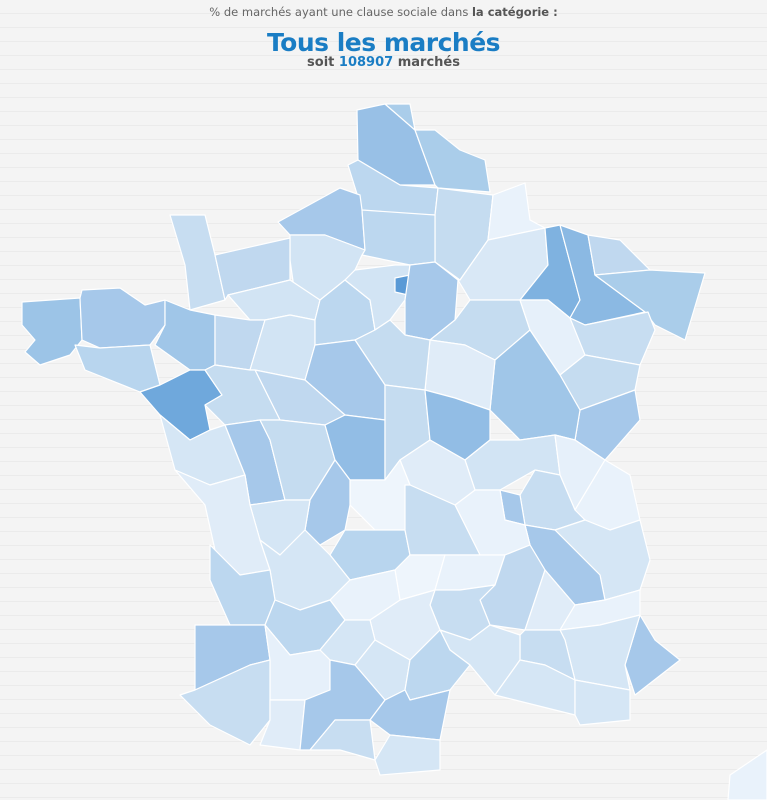 The width and height of the screenshot is (767, 800). What do you see at coordinates (514, 12) in the screenshot?
I see `intro-bold: la catégorie :` at bounding box center [514, 12].